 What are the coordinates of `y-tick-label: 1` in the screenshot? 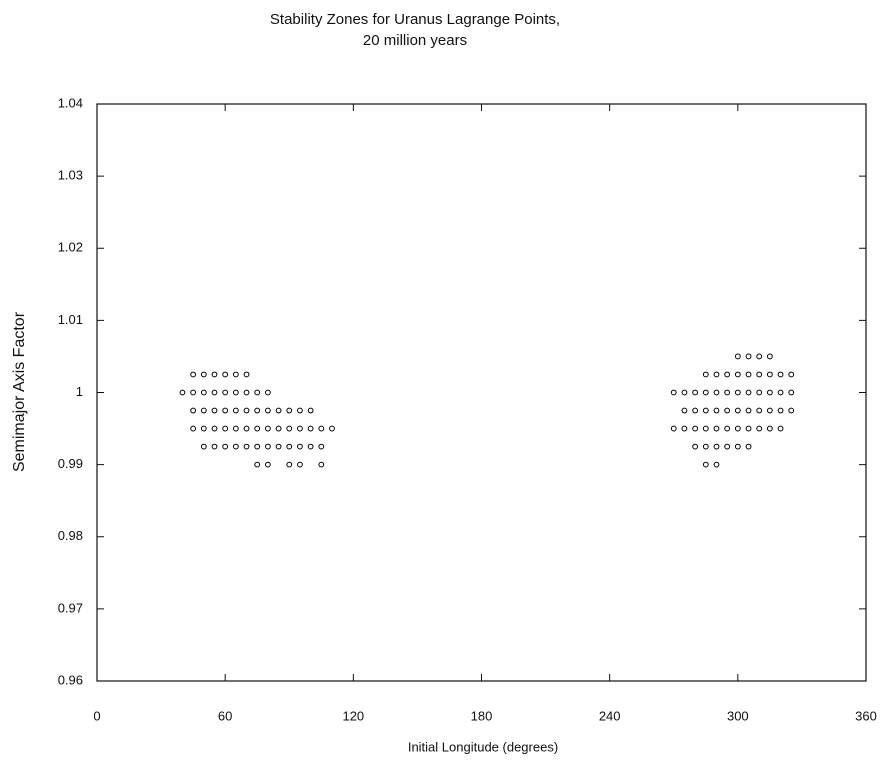 It's located at (79, 391).